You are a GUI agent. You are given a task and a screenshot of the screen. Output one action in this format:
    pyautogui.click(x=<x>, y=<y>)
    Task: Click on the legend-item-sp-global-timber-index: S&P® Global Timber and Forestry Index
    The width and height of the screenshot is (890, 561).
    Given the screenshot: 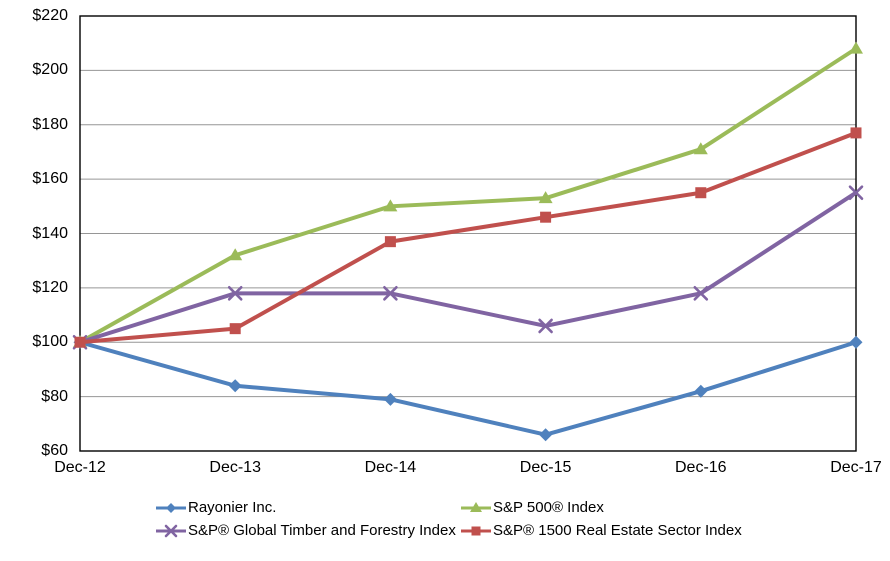 What is the action you would take?
    pyautogui.click(x=306, y=531)
    